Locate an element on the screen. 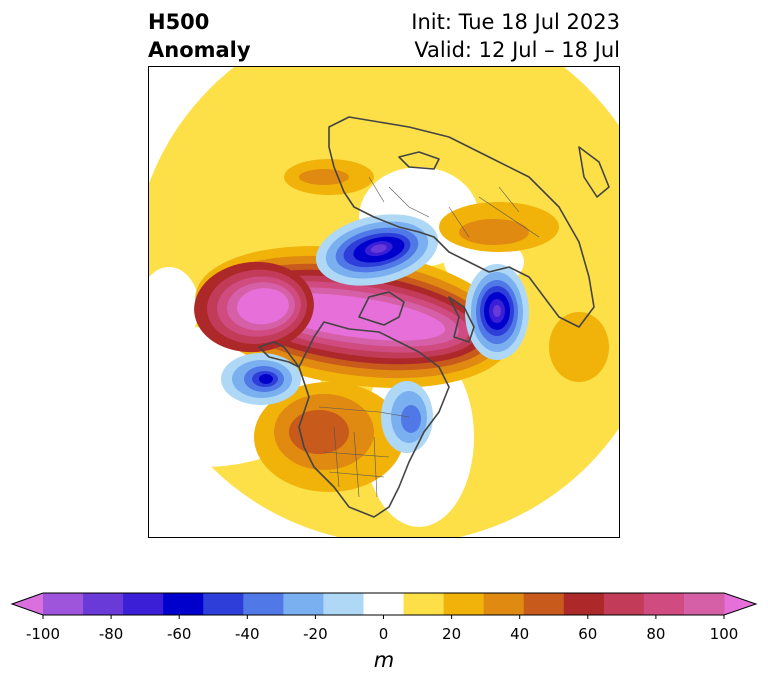 The height and width of the screenshot is (684, 768). colorbar is located at coordinates (384, 605).